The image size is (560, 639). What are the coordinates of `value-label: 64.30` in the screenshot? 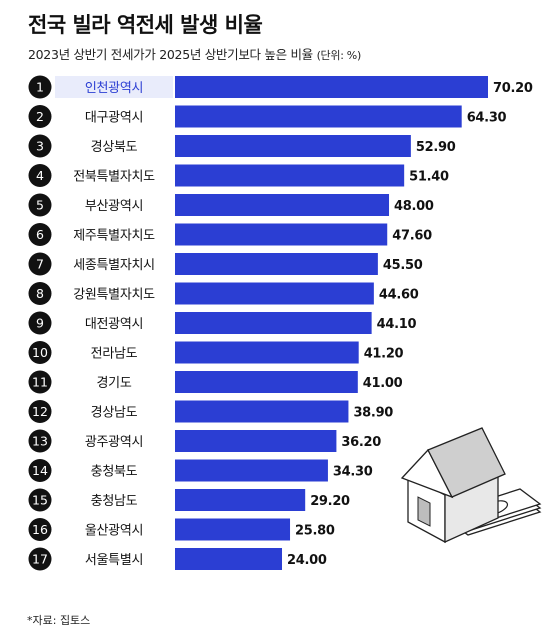 It's located at (487, 118).